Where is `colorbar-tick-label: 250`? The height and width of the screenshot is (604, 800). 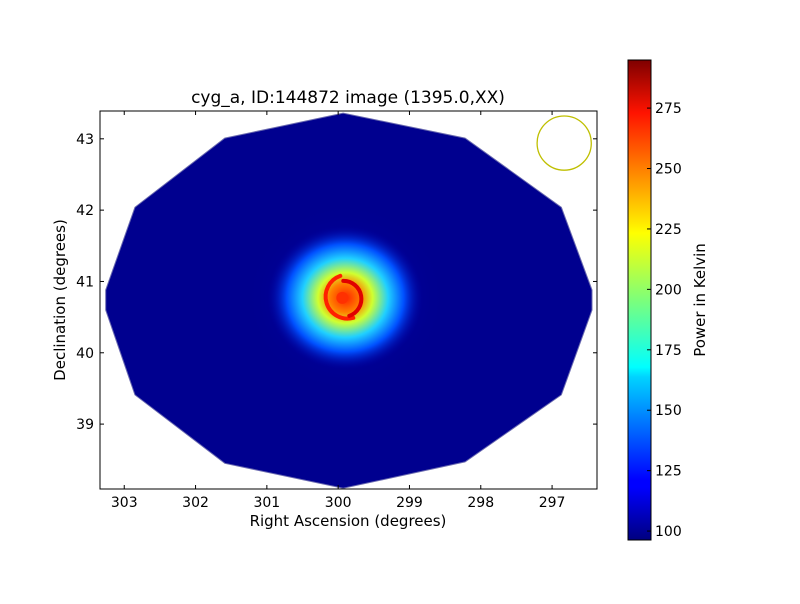
colorbar-tick-label: 250 is located at coordinates (668, 170).